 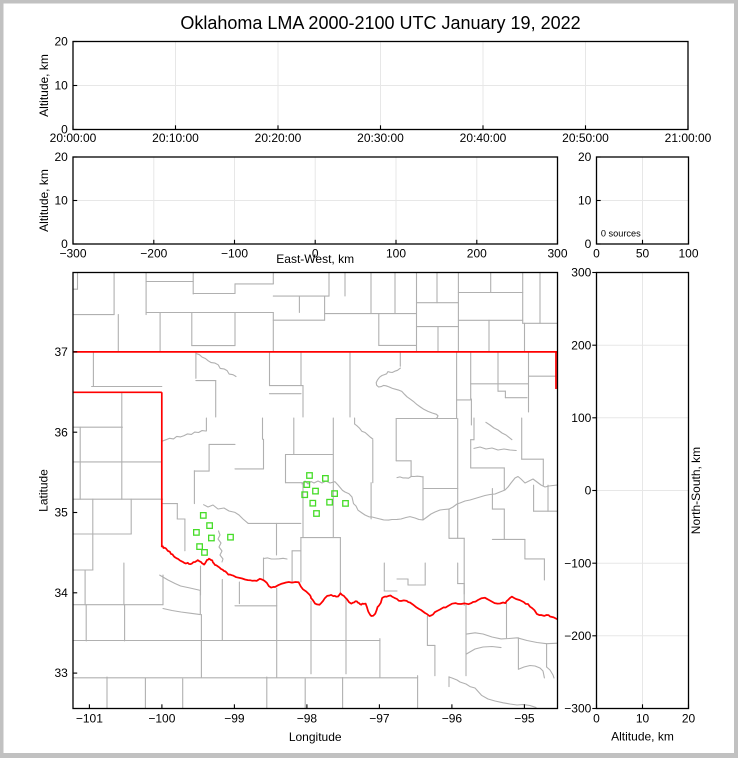 I want to click on svg-text: −99, so click(x=234, y=718).